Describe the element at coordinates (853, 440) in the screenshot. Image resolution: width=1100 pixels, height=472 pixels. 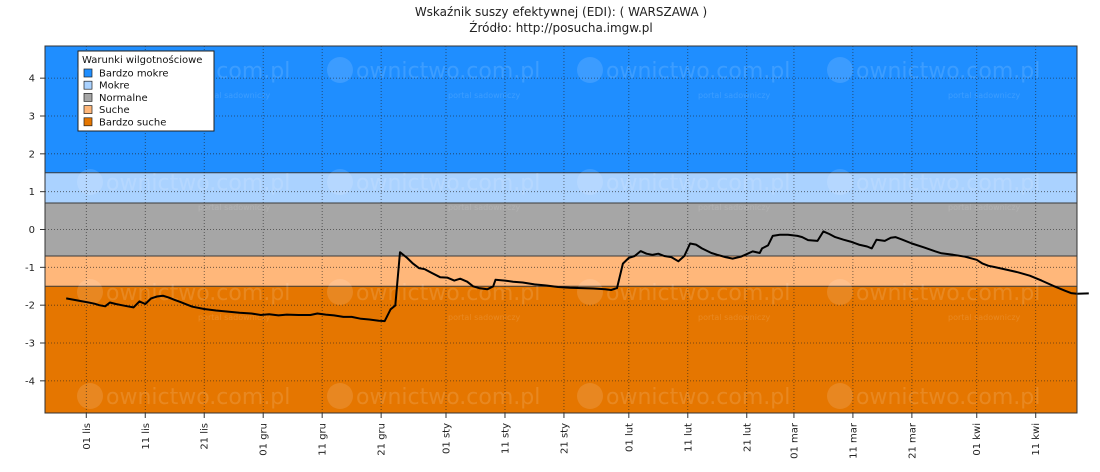
I see `x-tick-label: 11 mar` at that location.